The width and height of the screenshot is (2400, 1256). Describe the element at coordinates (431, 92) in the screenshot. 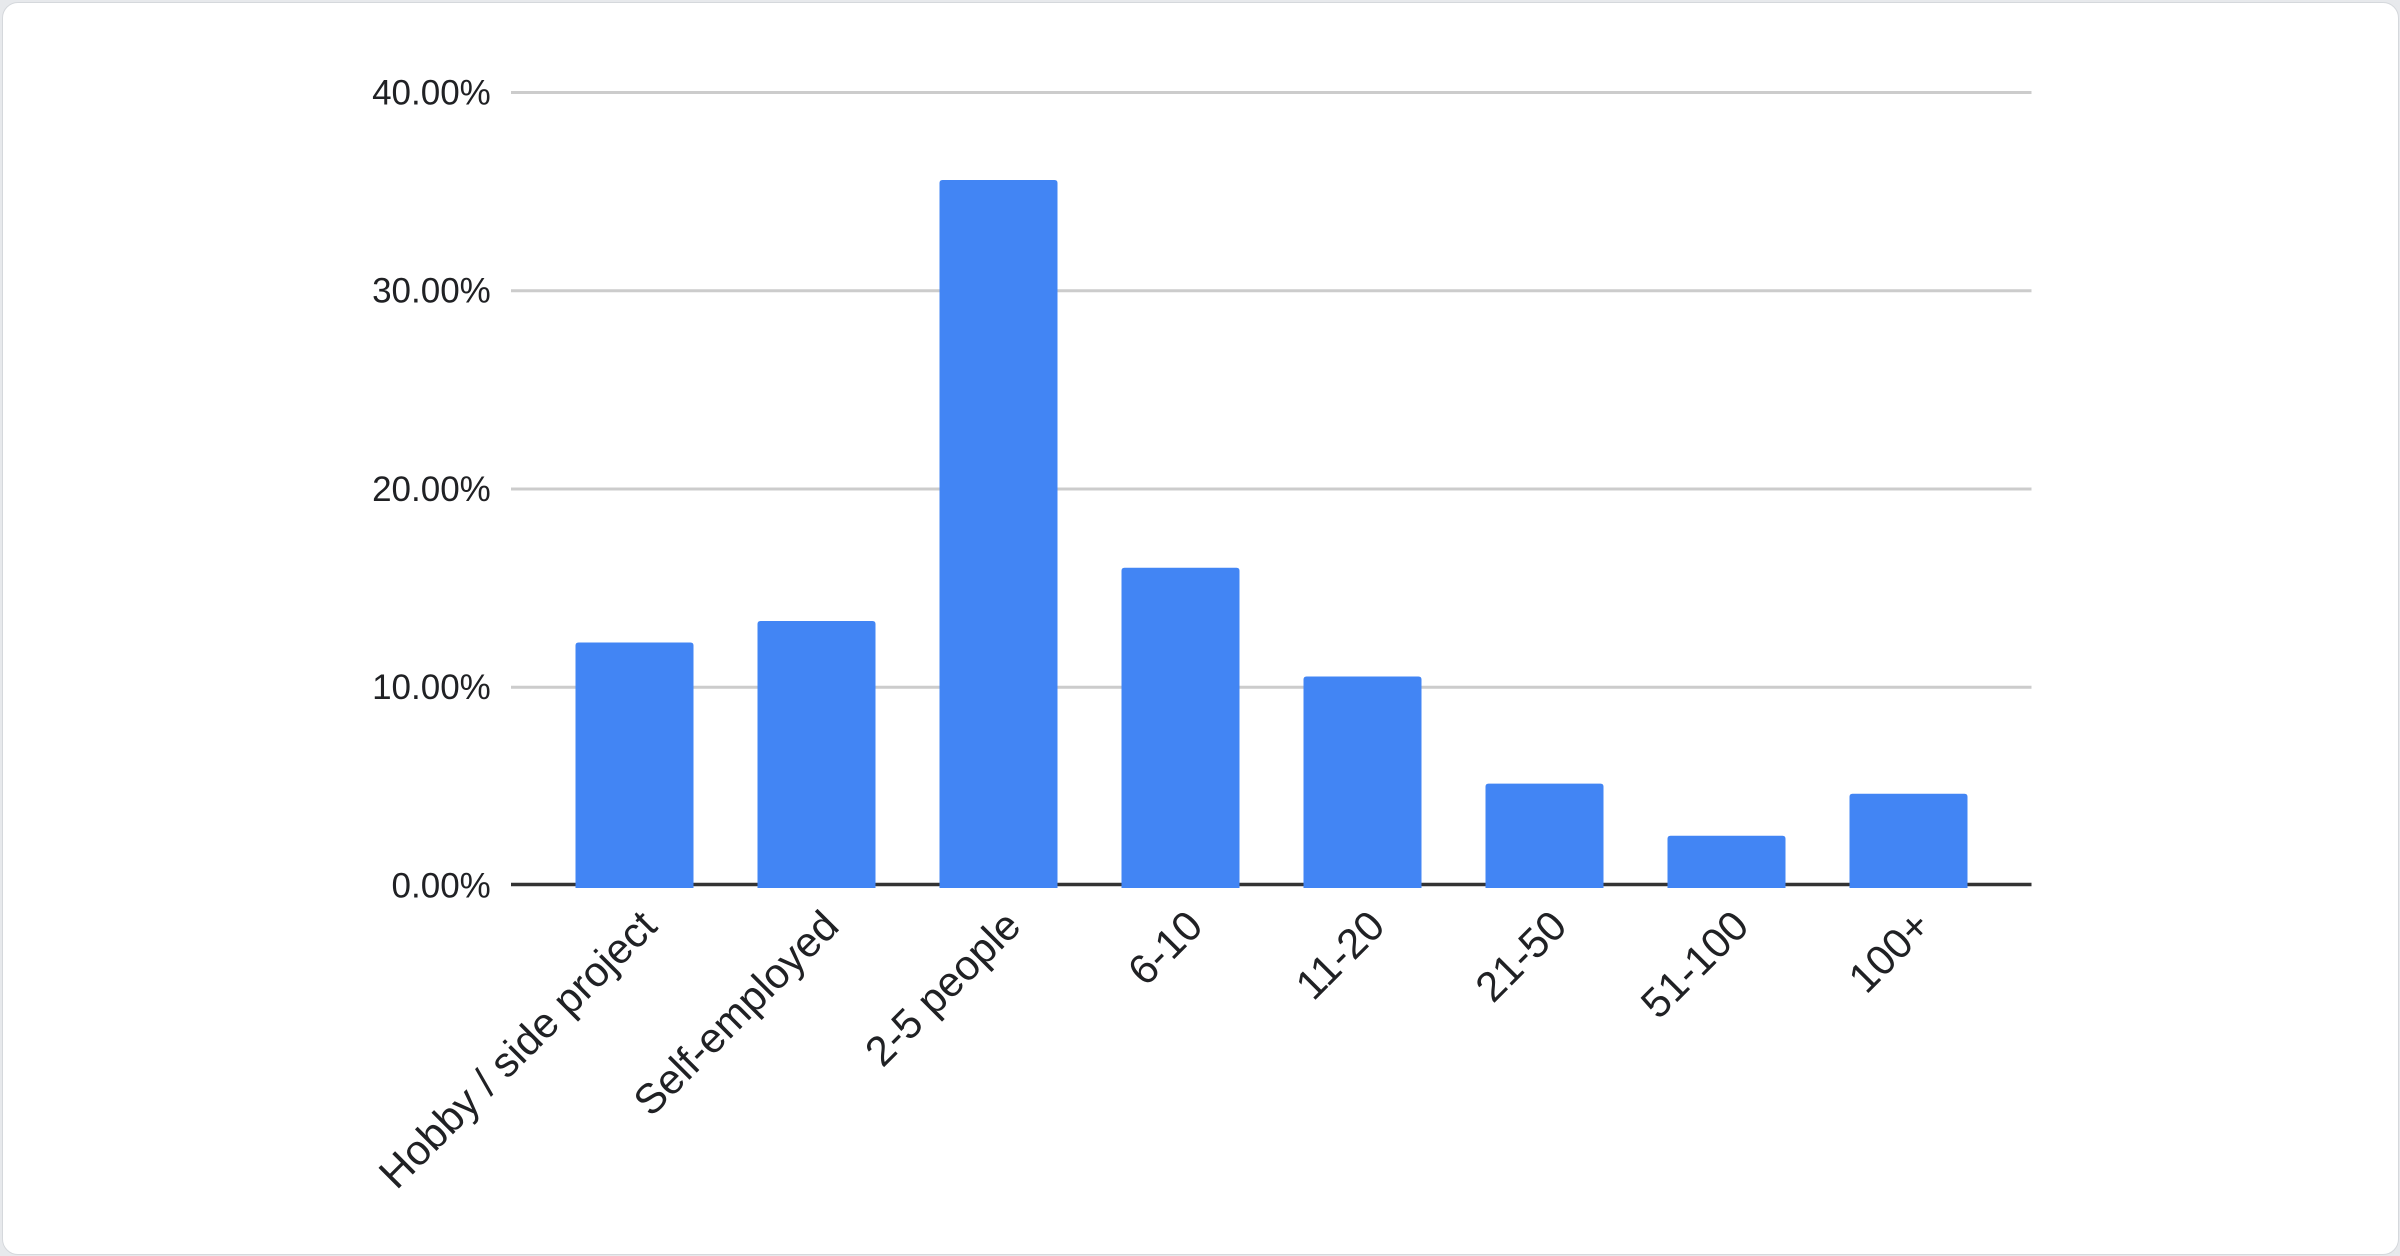

I see `svg-text: 40.00%` at that location.